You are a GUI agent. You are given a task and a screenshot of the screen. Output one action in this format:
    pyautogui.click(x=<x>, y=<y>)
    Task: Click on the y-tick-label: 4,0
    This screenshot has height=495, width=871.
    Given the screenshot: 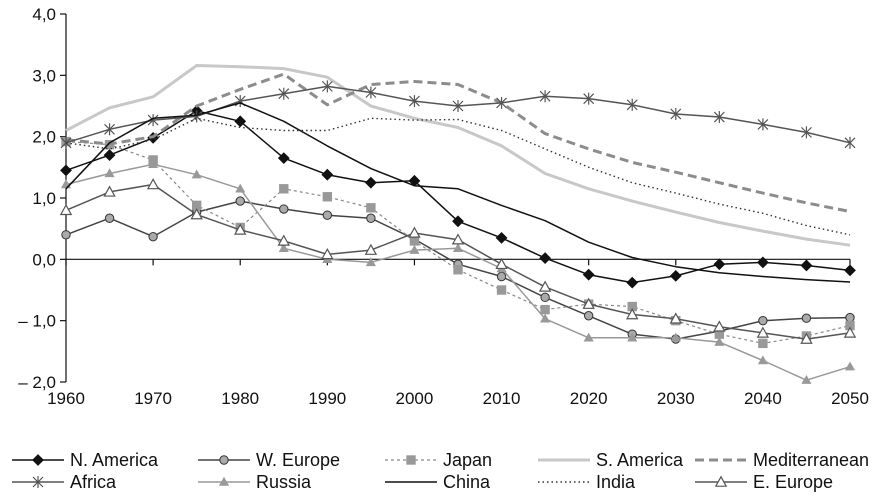 What is the action you would take?
    pyautogui.click(x=44, y=14)
    